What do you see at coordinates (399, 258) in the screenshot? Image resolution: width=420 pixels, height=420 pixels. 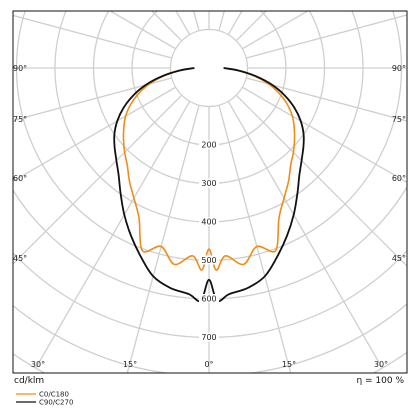 I see `angle-label-right: 45°` at bounding box center [399, 258].